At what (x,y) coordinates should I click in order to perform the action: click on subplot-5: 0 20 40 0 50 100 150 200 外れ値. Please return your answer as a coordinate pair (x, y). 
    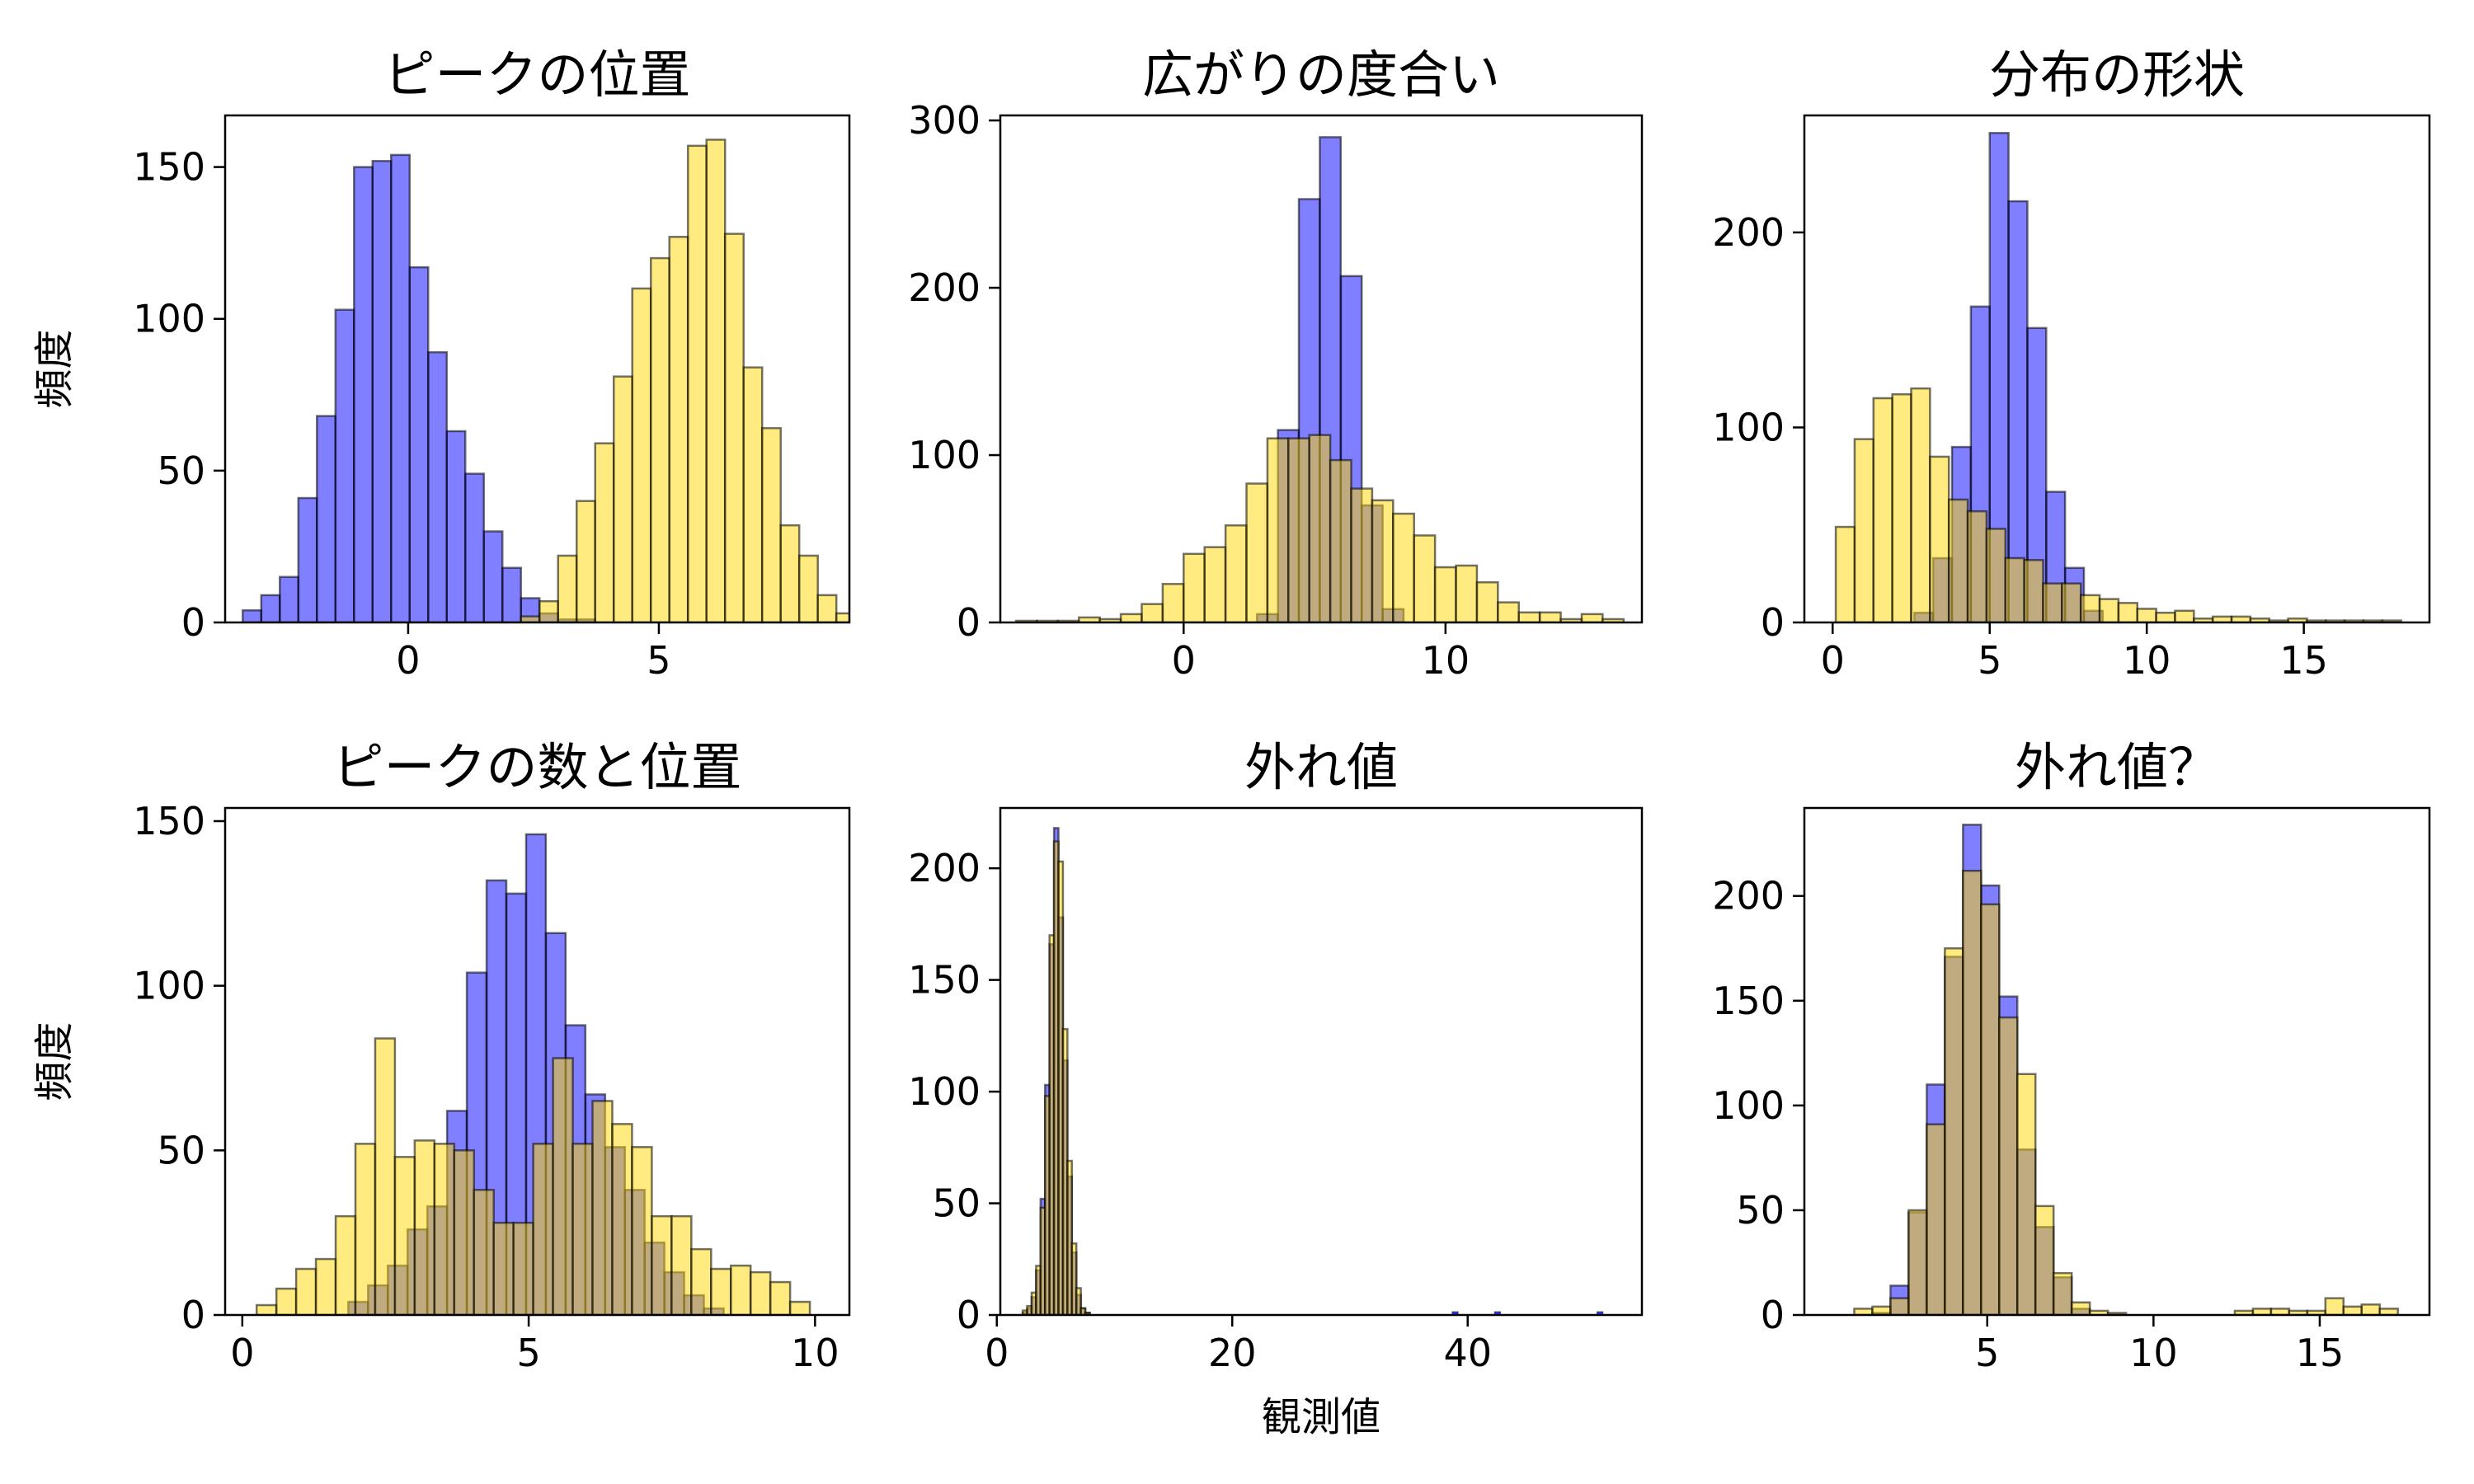
    Looking at the image, I should click on (1276, 1056).